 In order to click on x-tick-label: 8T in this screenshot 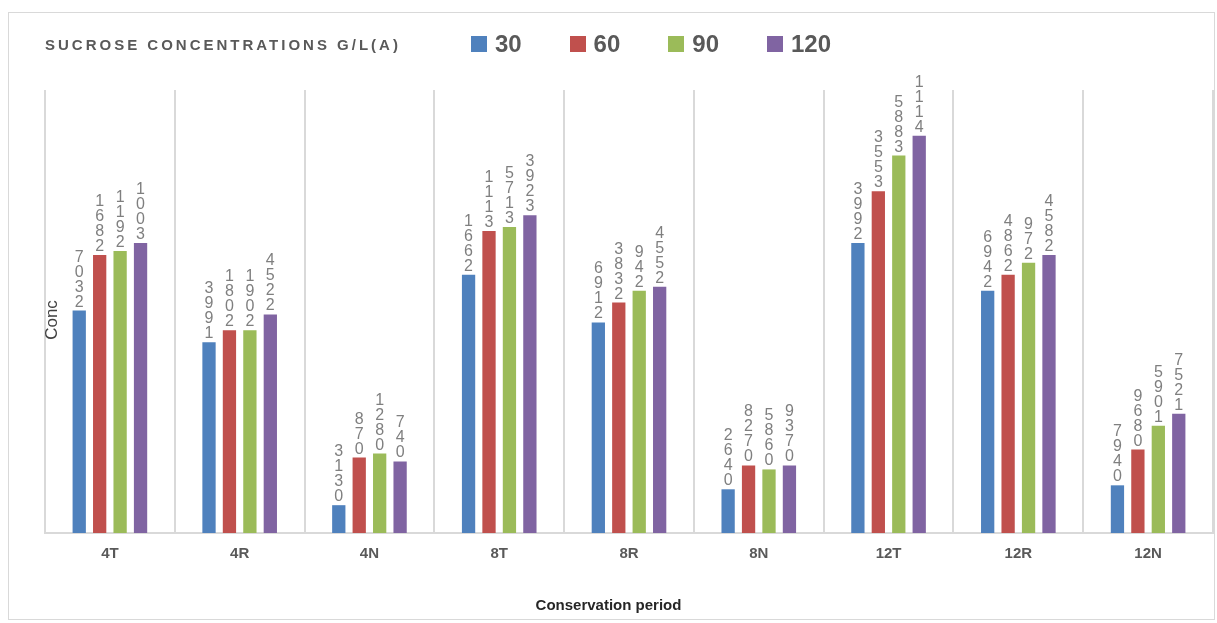, I will do `click(499, 553)`.